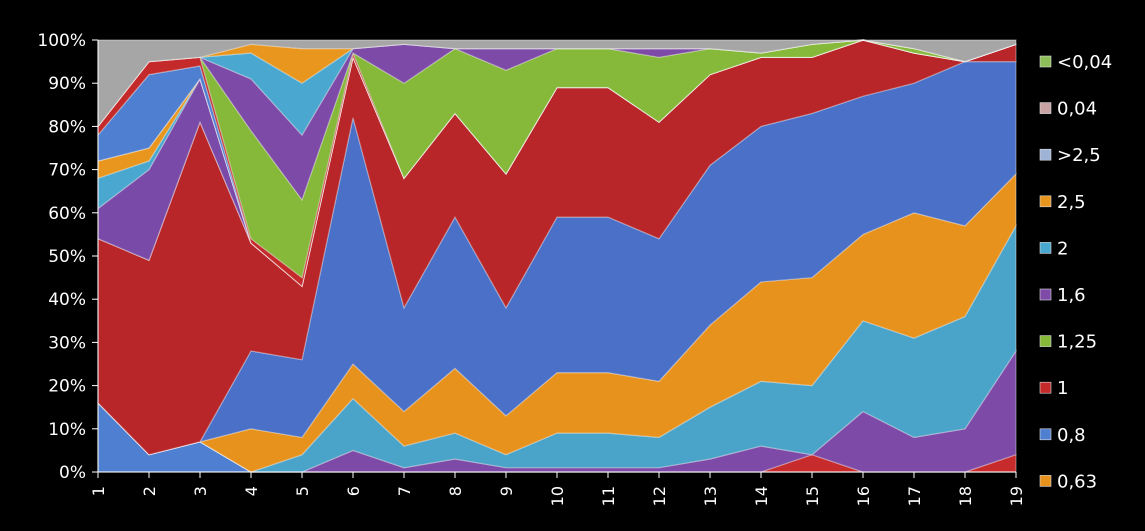 This screenshot has height=531, width=1145. Describe the element at coordinates (67, 430) in the screenshot. I see `y-tick-label: 10%` at that location.